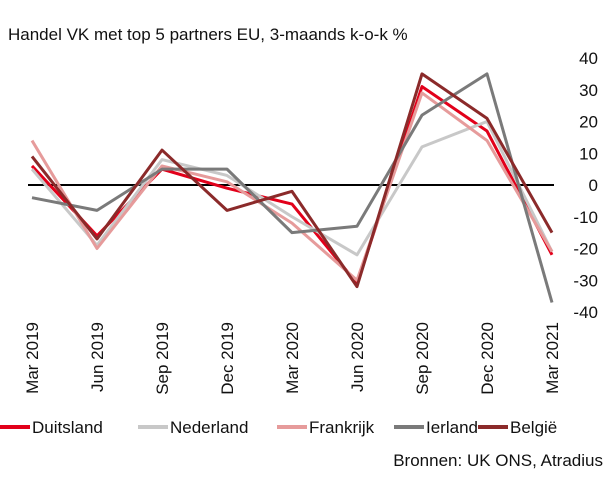 The height and width of the screenshot is (479, 610). What do you see at coordinates (585, 280) in the screenshot?
I see `y-tick-label: -30` at bounding box center [585, 280].